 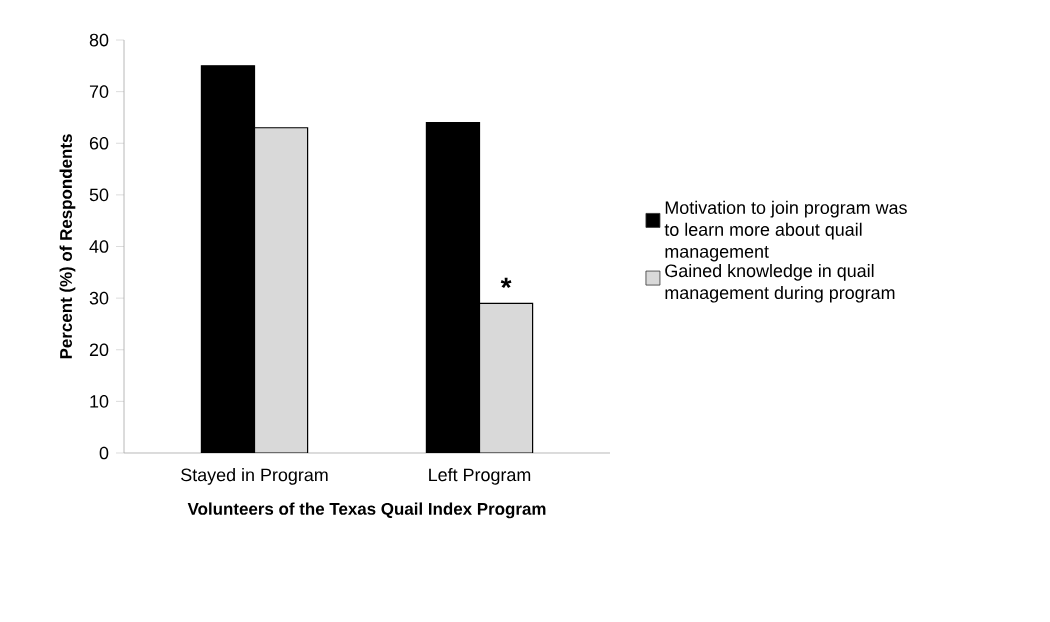 I want to click on y-tick-label: 20, so click(x=99, y=350).